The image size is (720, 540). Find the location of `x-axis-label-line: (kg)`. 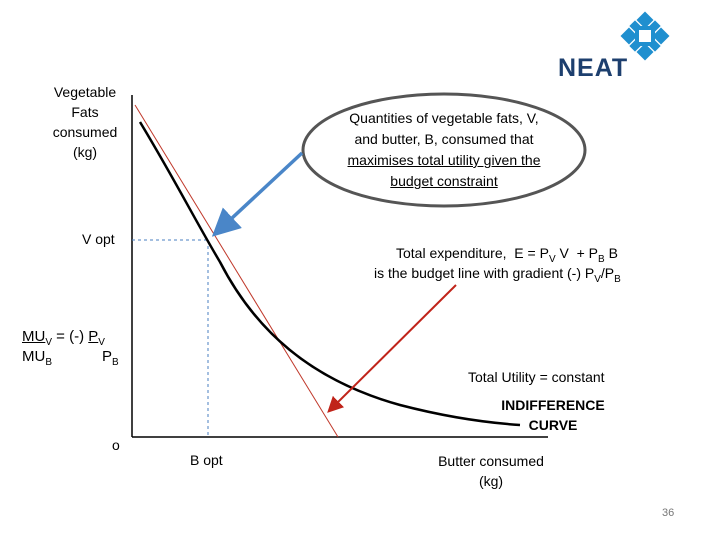

x-axis-label-line: (kg) is located at coordinates (491, 481).